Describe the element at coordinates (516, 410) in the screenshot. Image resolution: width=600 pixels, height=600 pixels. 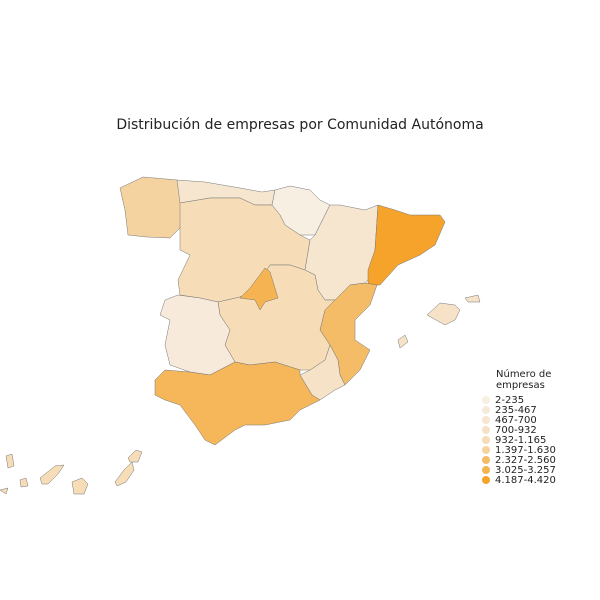
I see `legend-label: 235-467` at that location.